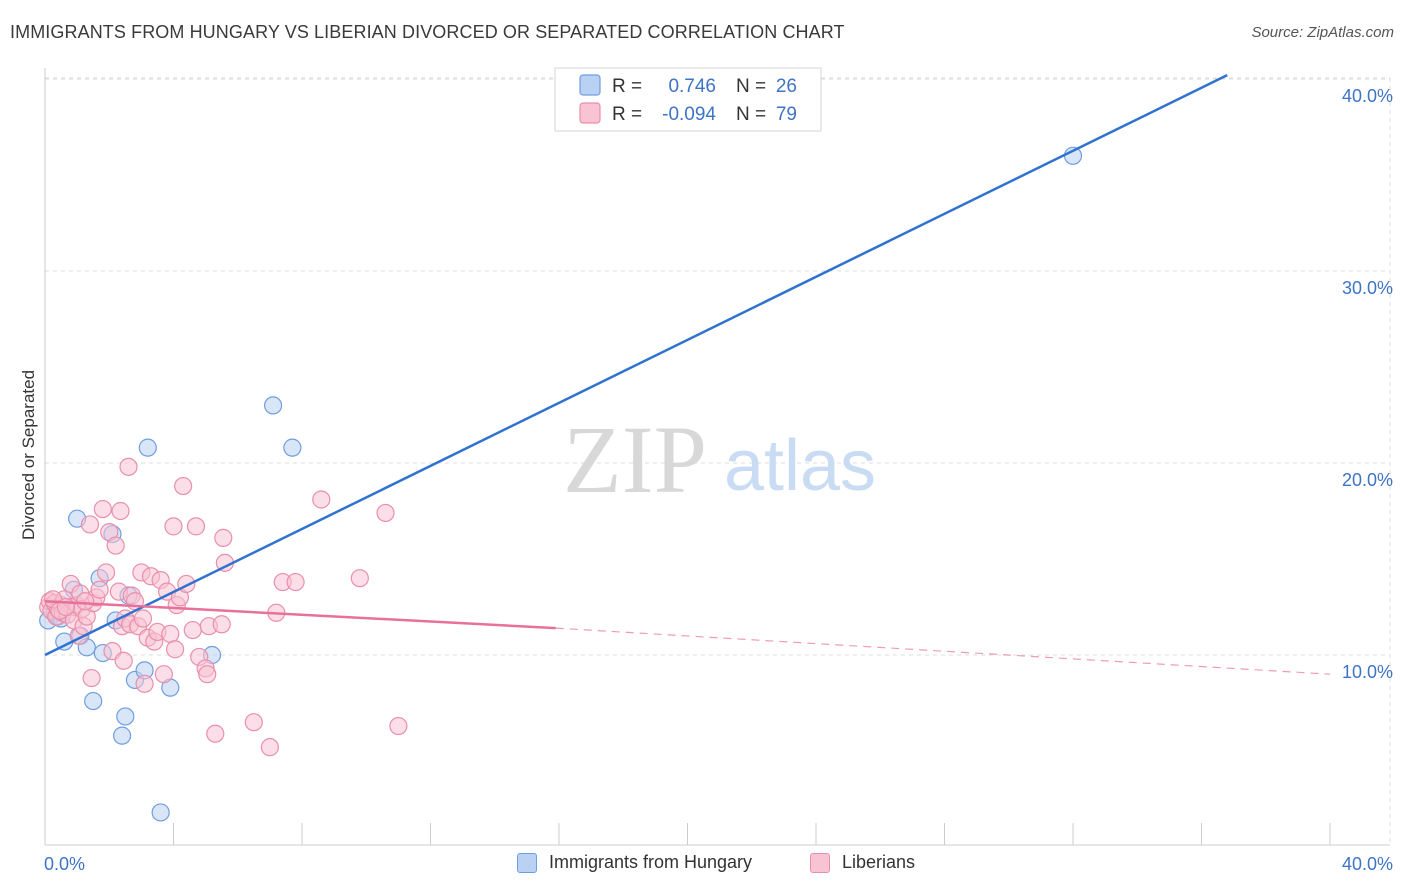 The image size is (1406, 892). What do you see at coordinates (635, 459) in the screenshot?
I see `watermark-zip: ZIP` at bounding box center [635, 459].